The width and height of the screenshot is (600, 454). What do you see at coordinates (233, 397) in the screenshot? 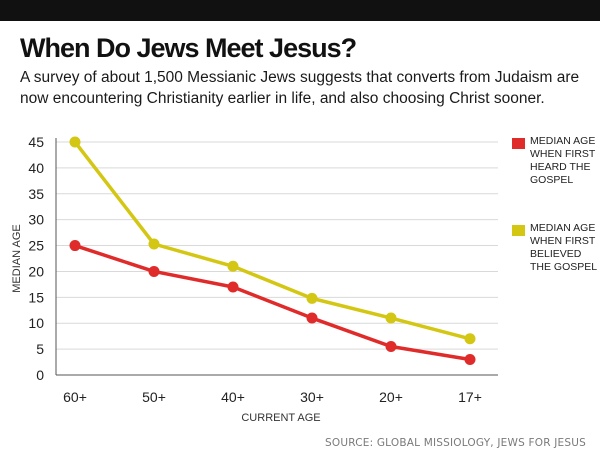
I see `x-tick-label: 40+` at bounding box center [233, 397].